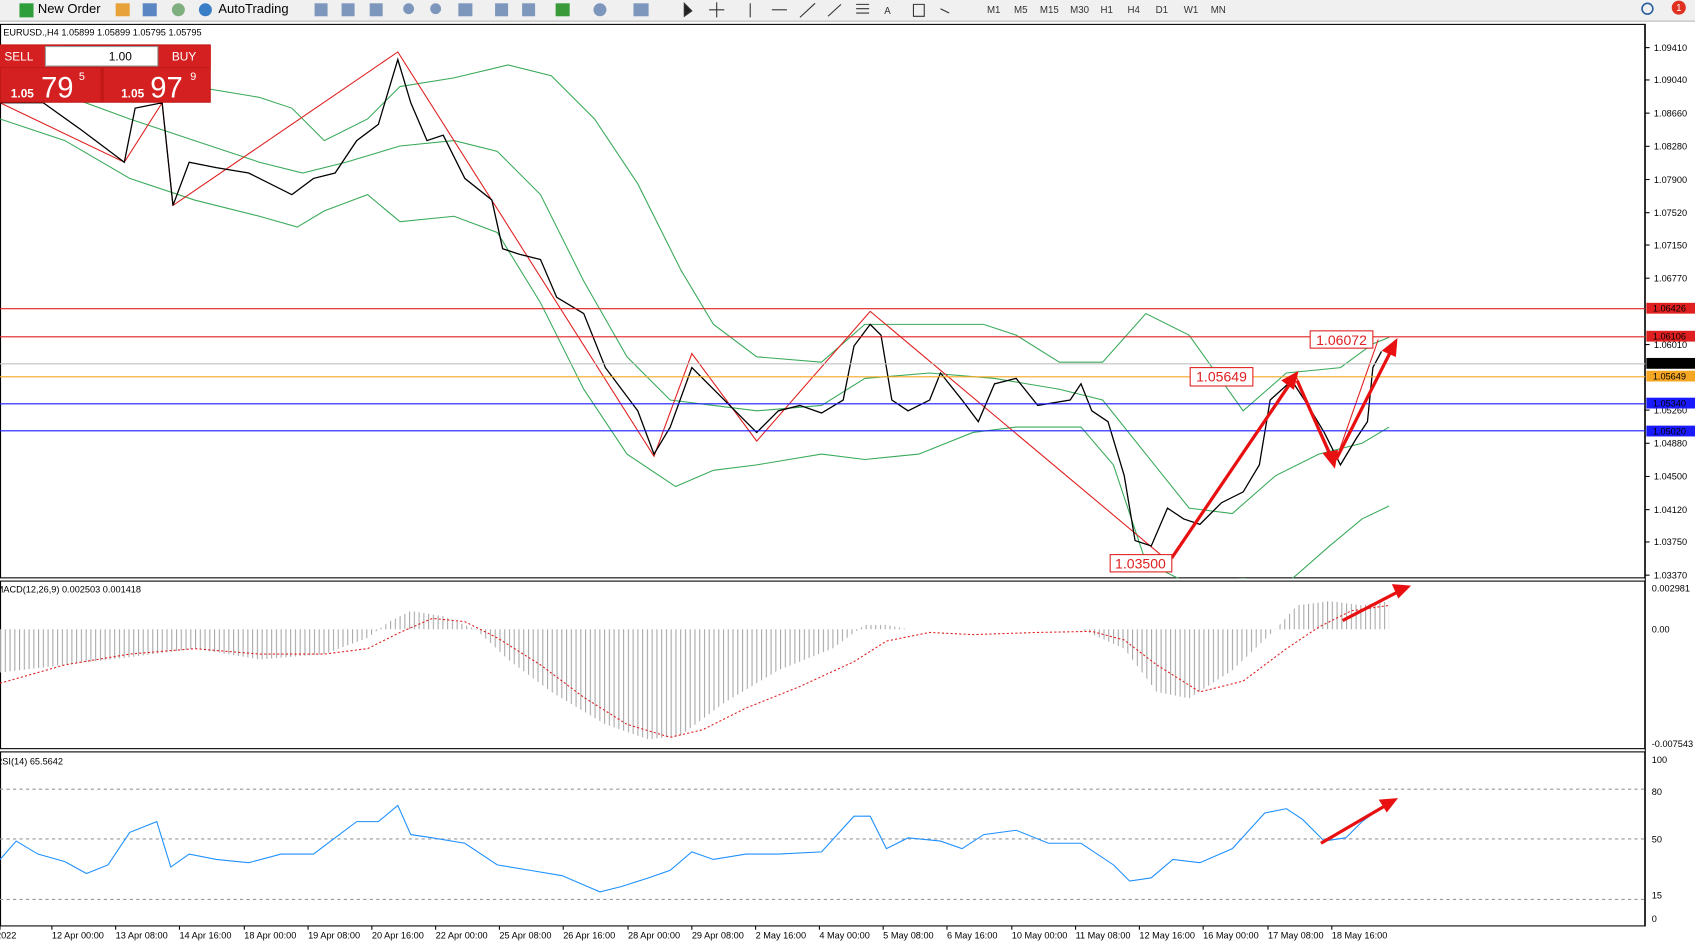  I want to click on time-tick-label: 18 May 16:00, so click(1360, 935).